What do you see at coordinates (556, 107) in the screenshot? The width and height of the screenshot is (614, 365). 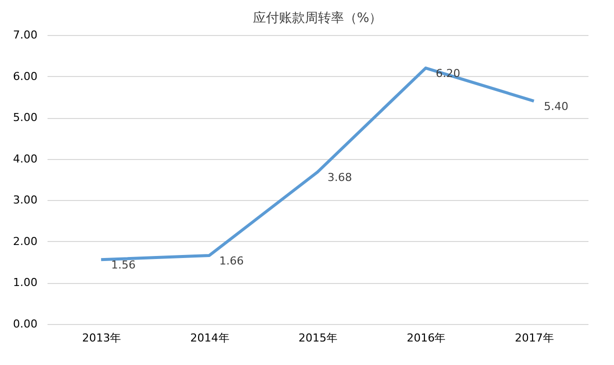 I see `data-label: 5.40` at bounding box center [556, 107].